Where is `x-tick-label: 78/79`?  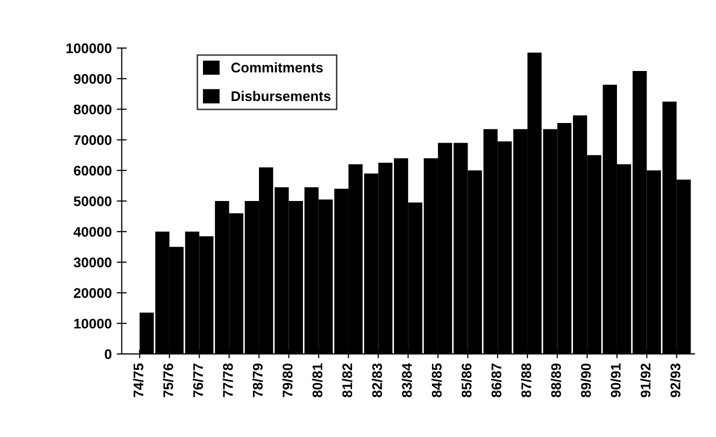 x-tick-label: 78/79 is located at coordinates (257, 381).